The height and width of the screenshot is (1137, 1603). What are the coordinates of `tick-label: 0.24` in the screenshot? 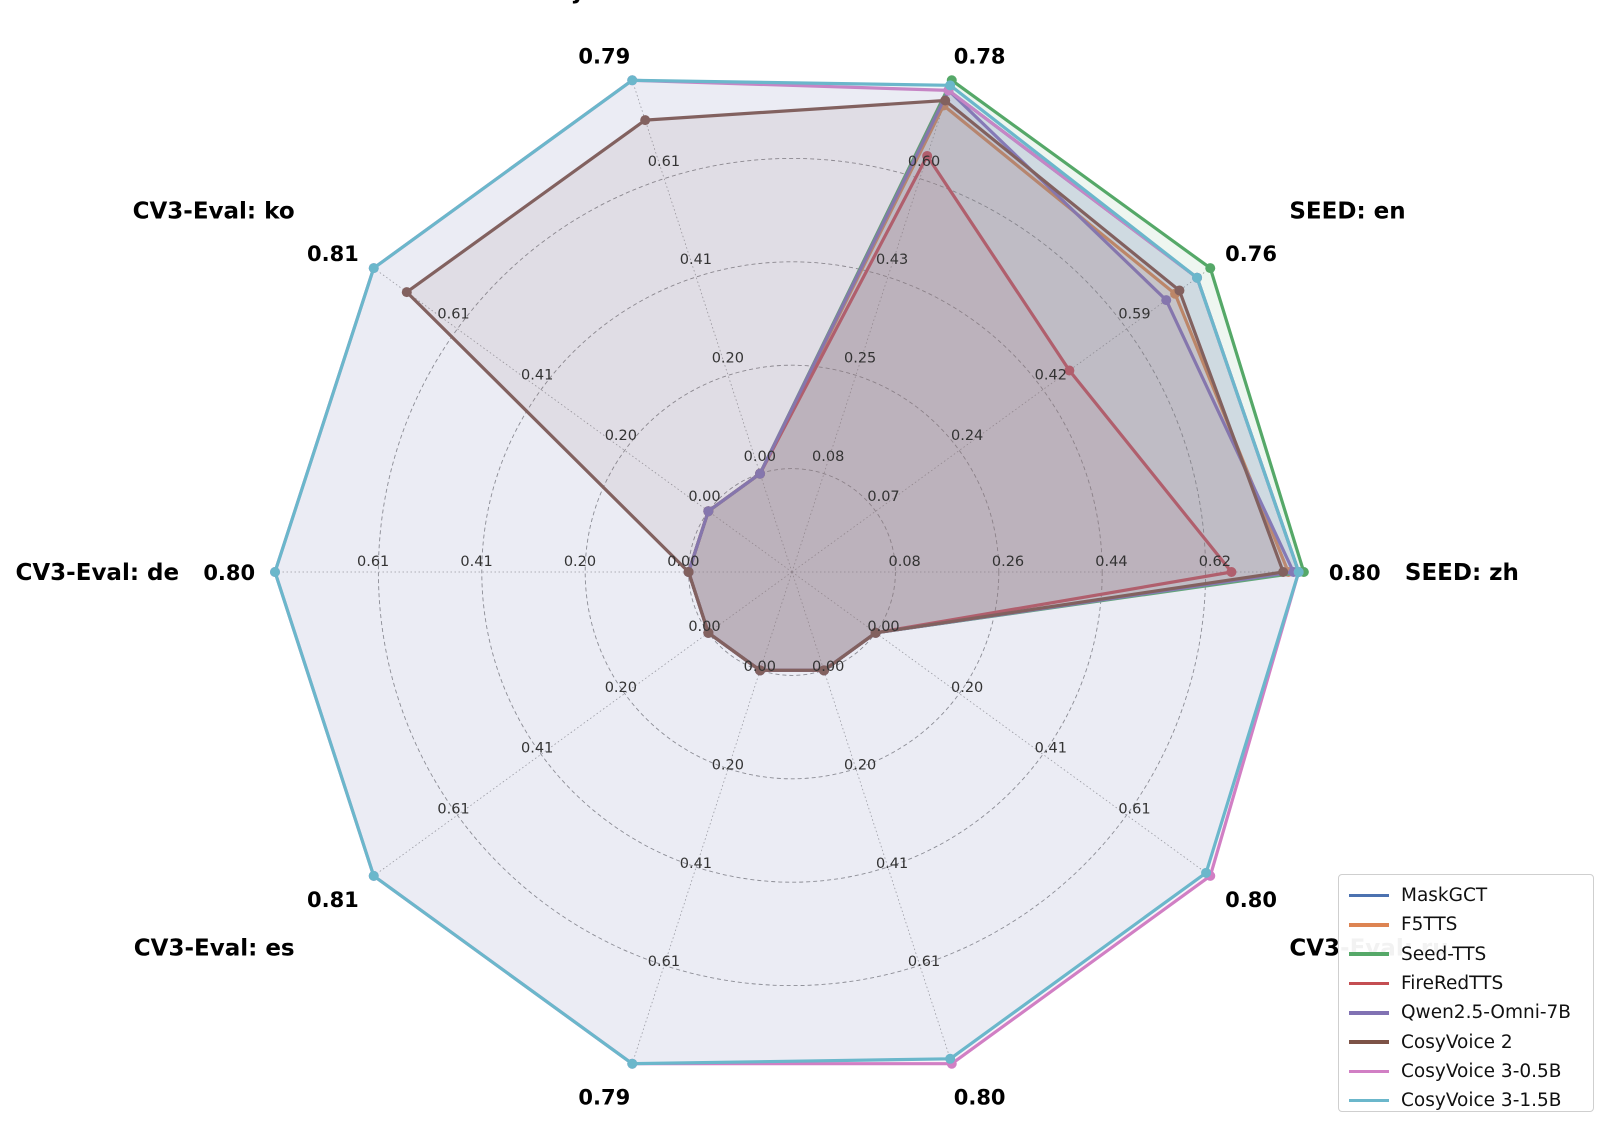 It's located at (967, 436).